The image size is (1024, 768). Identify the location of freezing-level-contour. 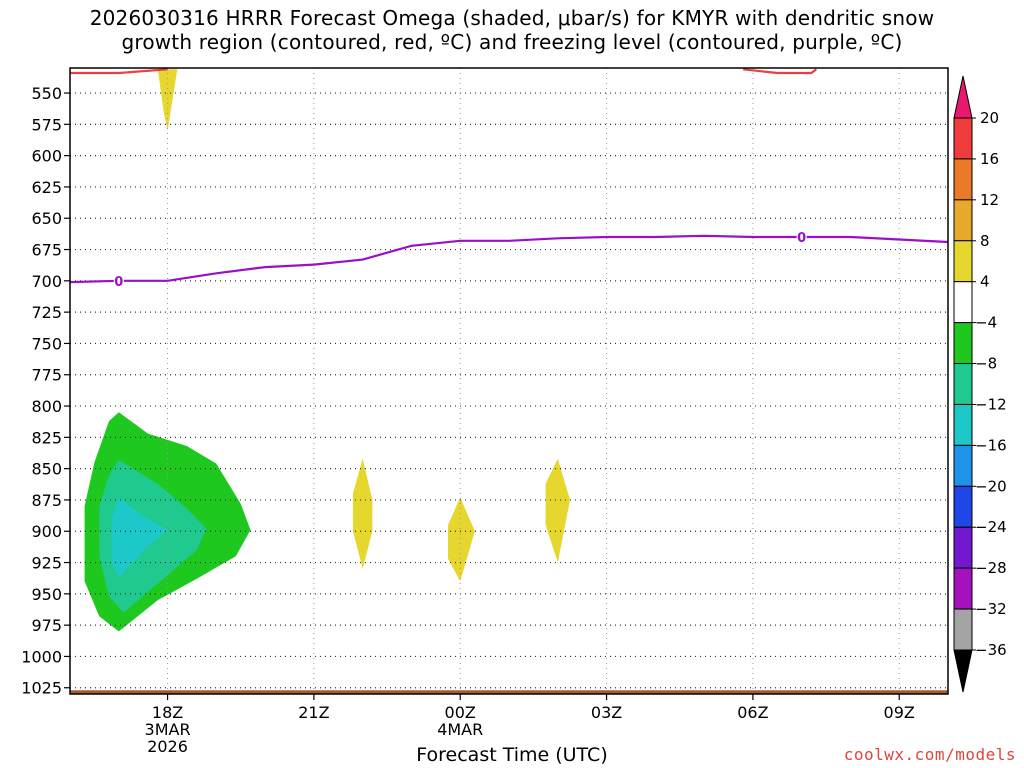
(509, 259).